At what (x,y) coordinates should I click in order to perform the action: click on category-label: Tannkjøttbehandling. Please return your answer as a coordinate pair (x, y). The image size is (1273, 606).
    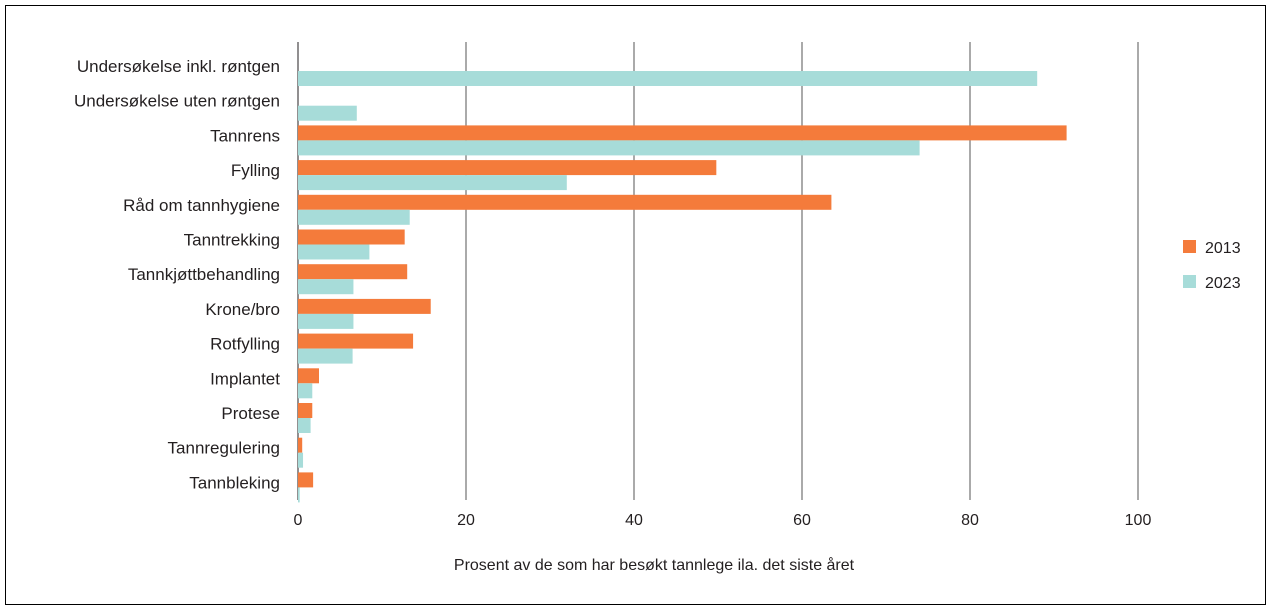
    Looking at the image, I should click on (204, 274).